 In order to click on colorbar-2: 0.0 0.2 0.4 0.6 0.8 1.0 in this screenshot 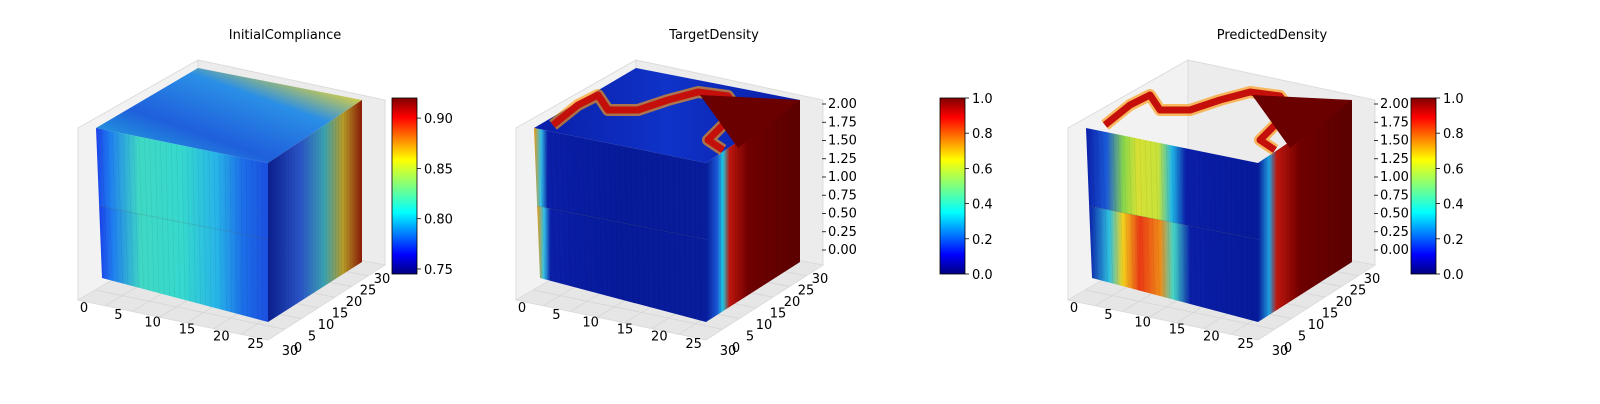, I will do `click(966, 187)`.